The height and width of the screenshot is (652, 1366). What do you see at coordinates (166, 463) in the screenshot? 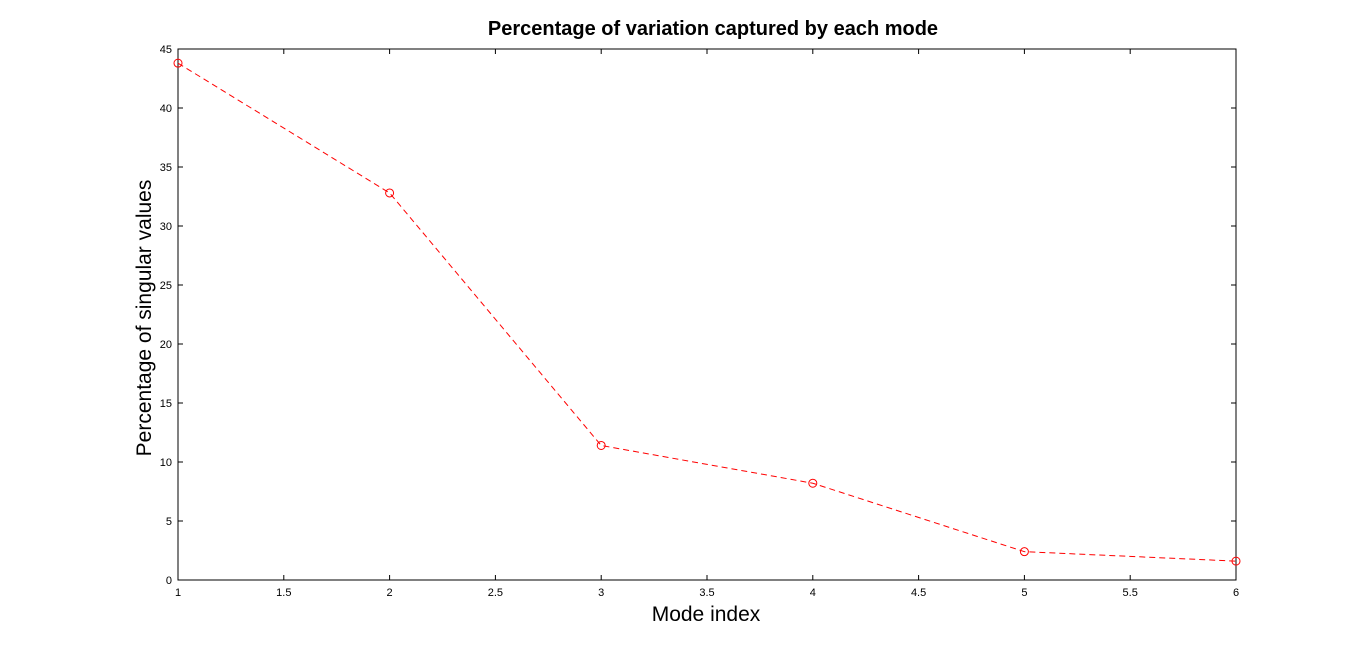
I see `y-tick-label: 10` at bounding box center [166, 463].